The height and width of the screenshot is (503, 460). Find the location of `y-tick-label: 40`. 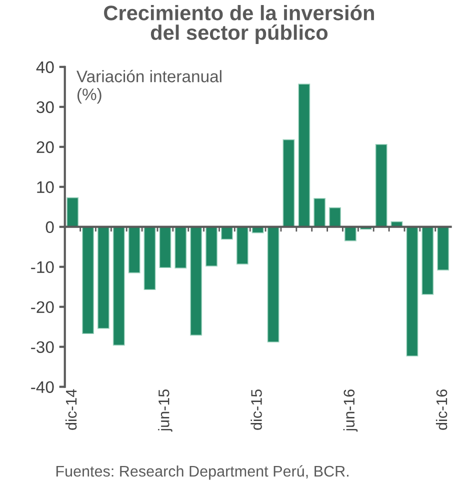

y-tick-label: 40 is located at coordinates (45, 67).